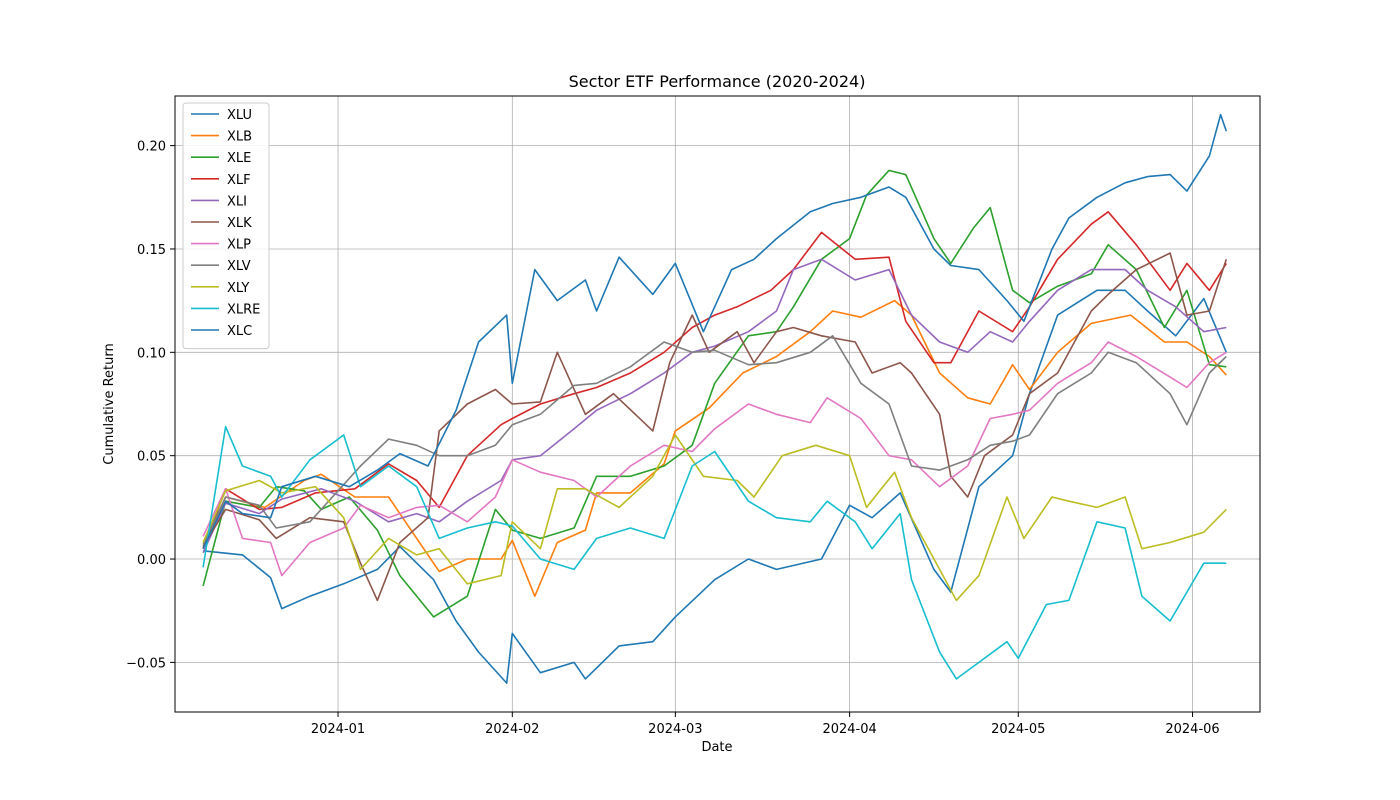  What do you see at coordinates (239, 180) in the screenshot?
I see `legend-label-xlf: XLF` at bounding box center [239, 180].